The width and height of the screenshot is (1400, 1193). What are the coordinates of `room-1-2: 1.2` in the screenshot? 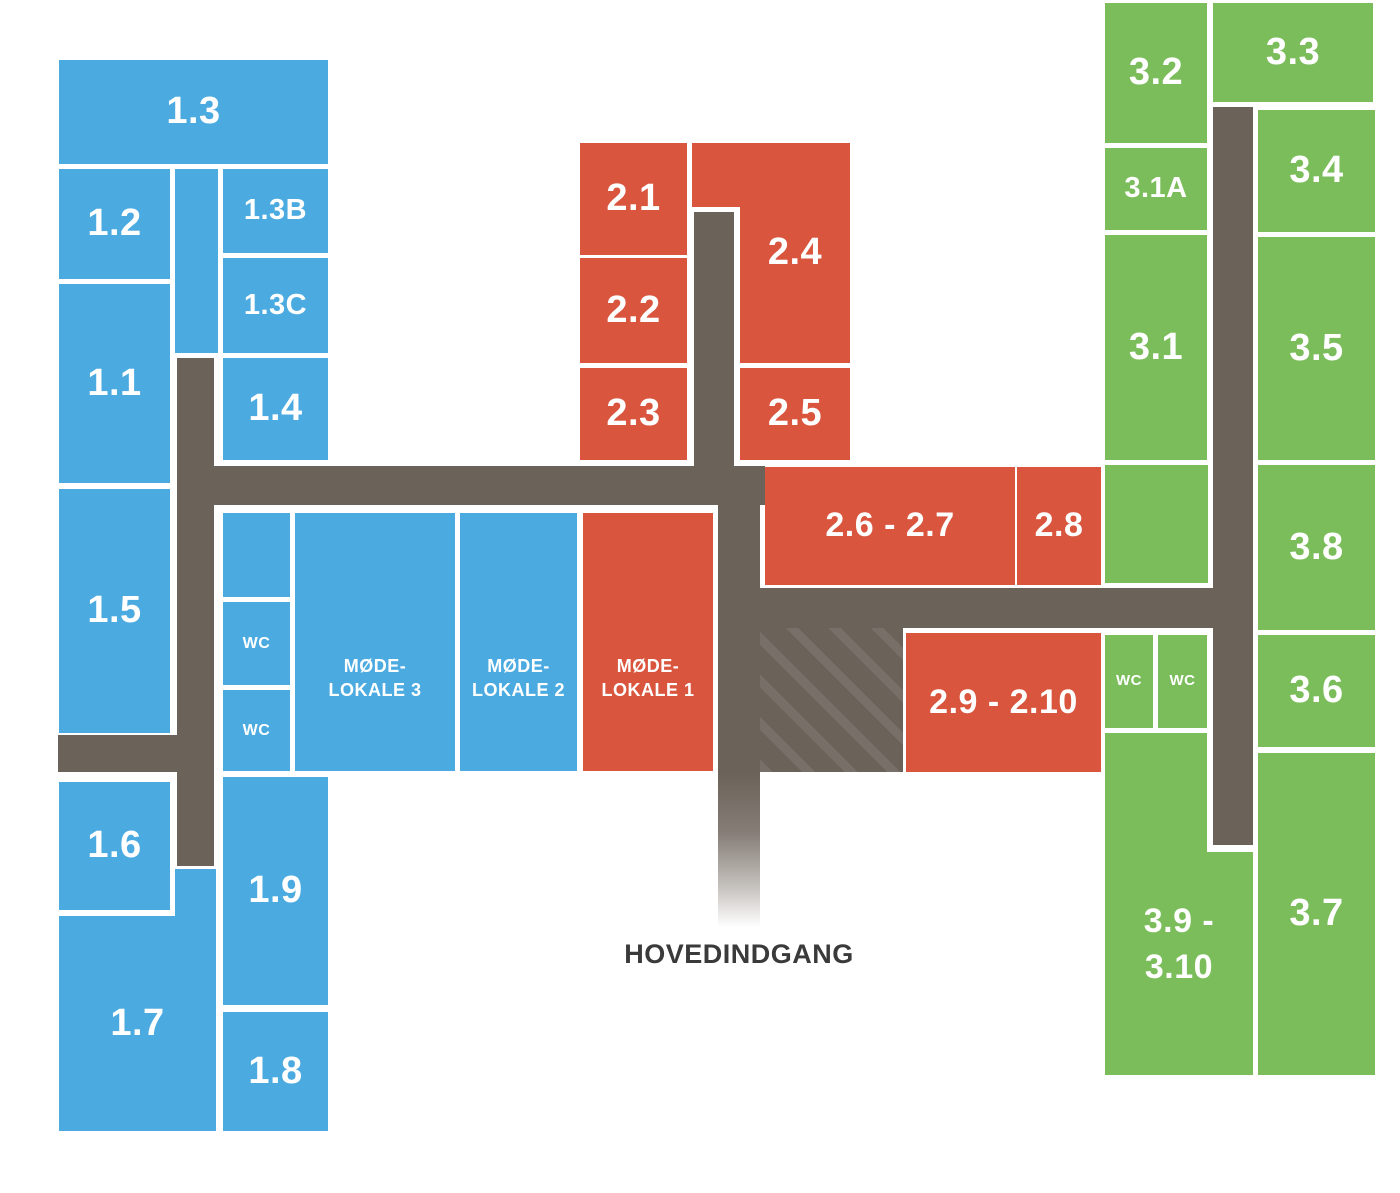 It's located at (114, 224).